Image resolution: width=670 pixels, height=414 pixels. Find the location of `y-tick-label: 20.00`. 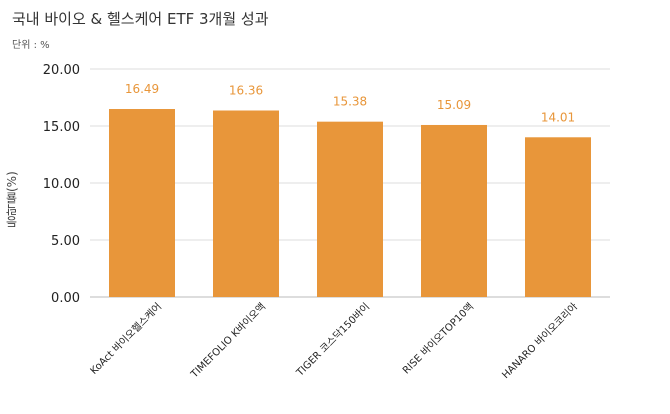

y-tick-label: 20.00 is located at coordinates (61, 70).